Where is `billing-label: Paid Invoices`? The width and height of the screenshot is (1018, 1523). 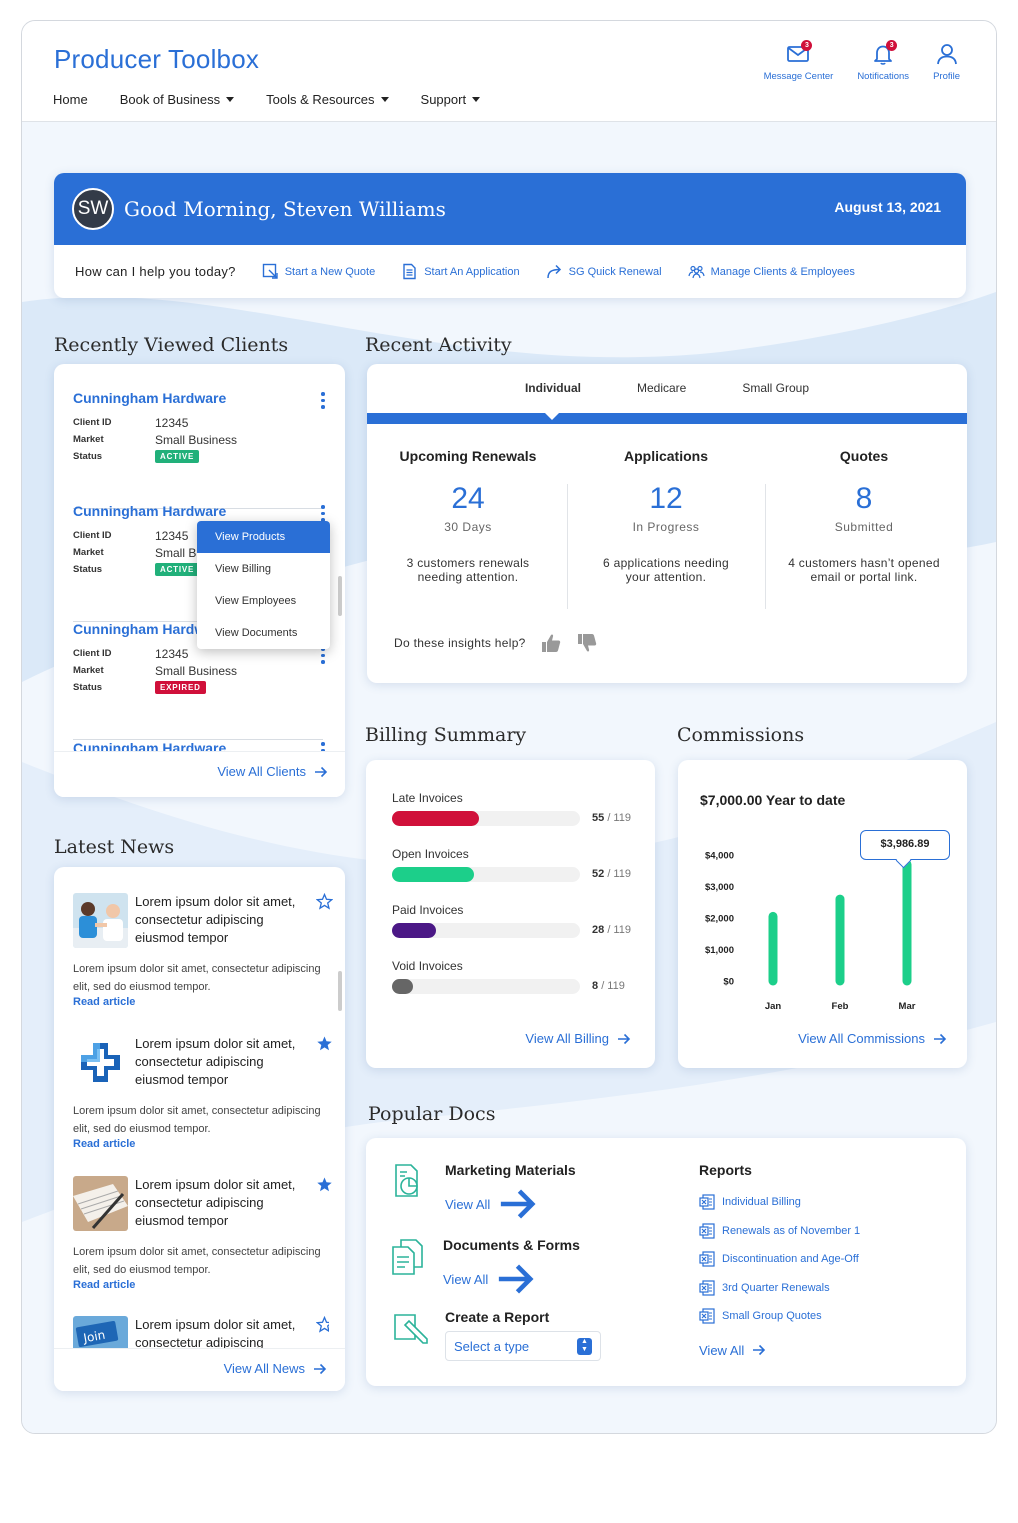
billing-label: Paid Invoices is located at coordinates (428, 910).